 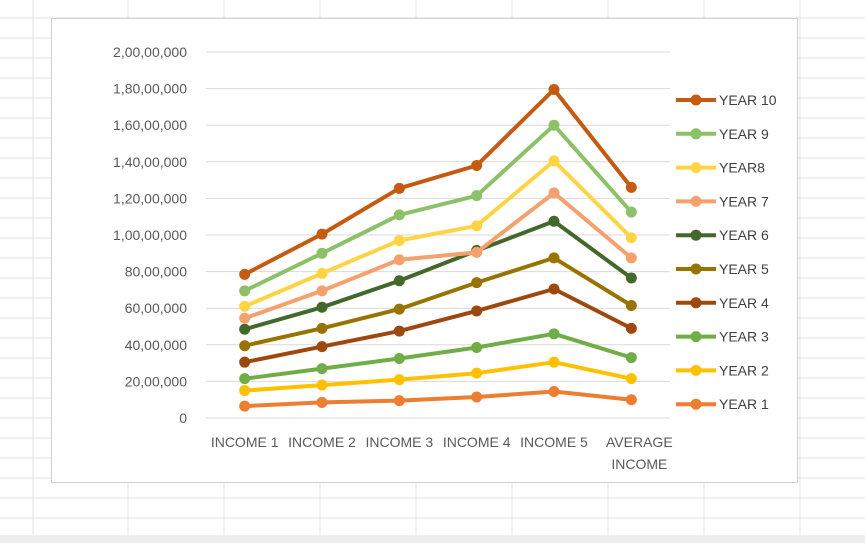 What do you see at coordinates (150, 52) in the screenshot?
I see `y-tick-label: 2,00,00,000` at bounding box center [150, 52].